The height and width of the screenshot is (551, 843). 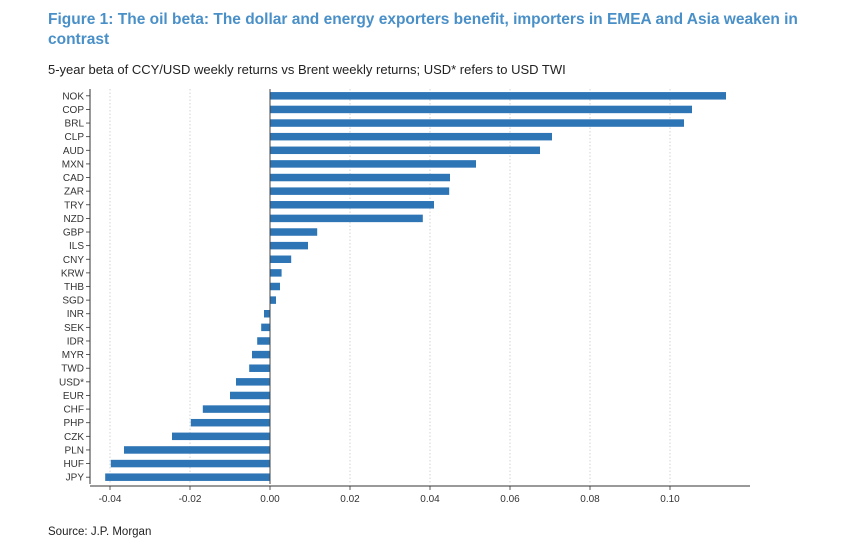 What do you see at coordinates (74, 437) in the screenshot?
I see `y-tick-label-CZK: CZK` at bounding box center [74, 437].